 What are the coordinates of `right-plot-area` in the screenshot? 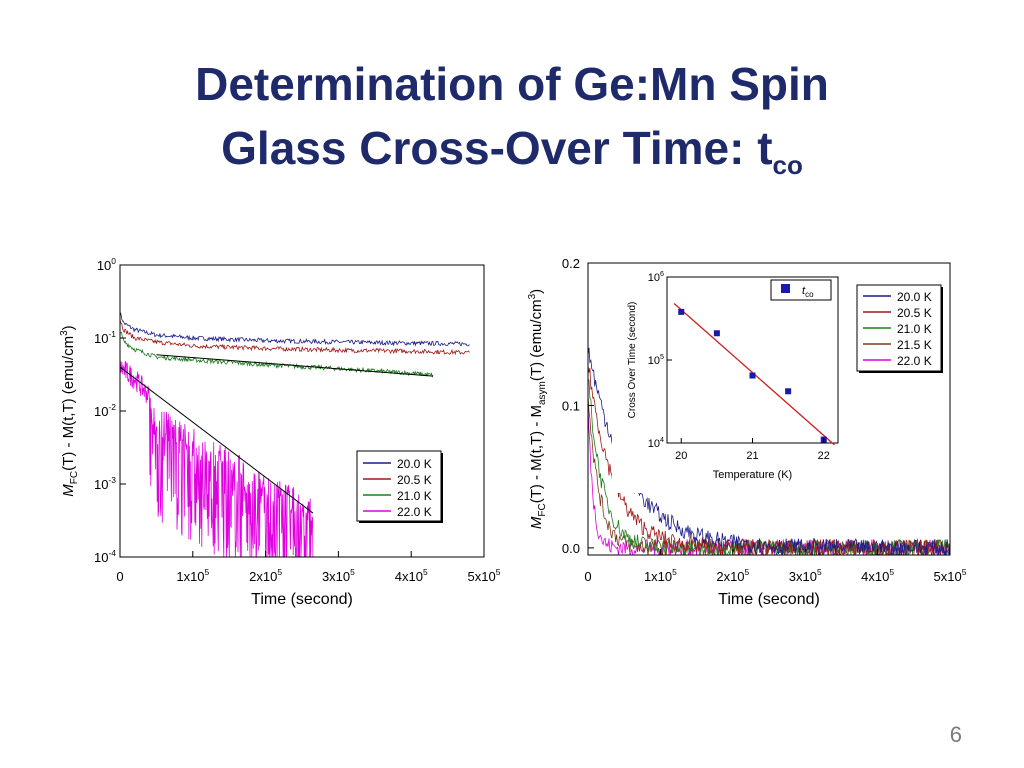 It's located at (769, 451).